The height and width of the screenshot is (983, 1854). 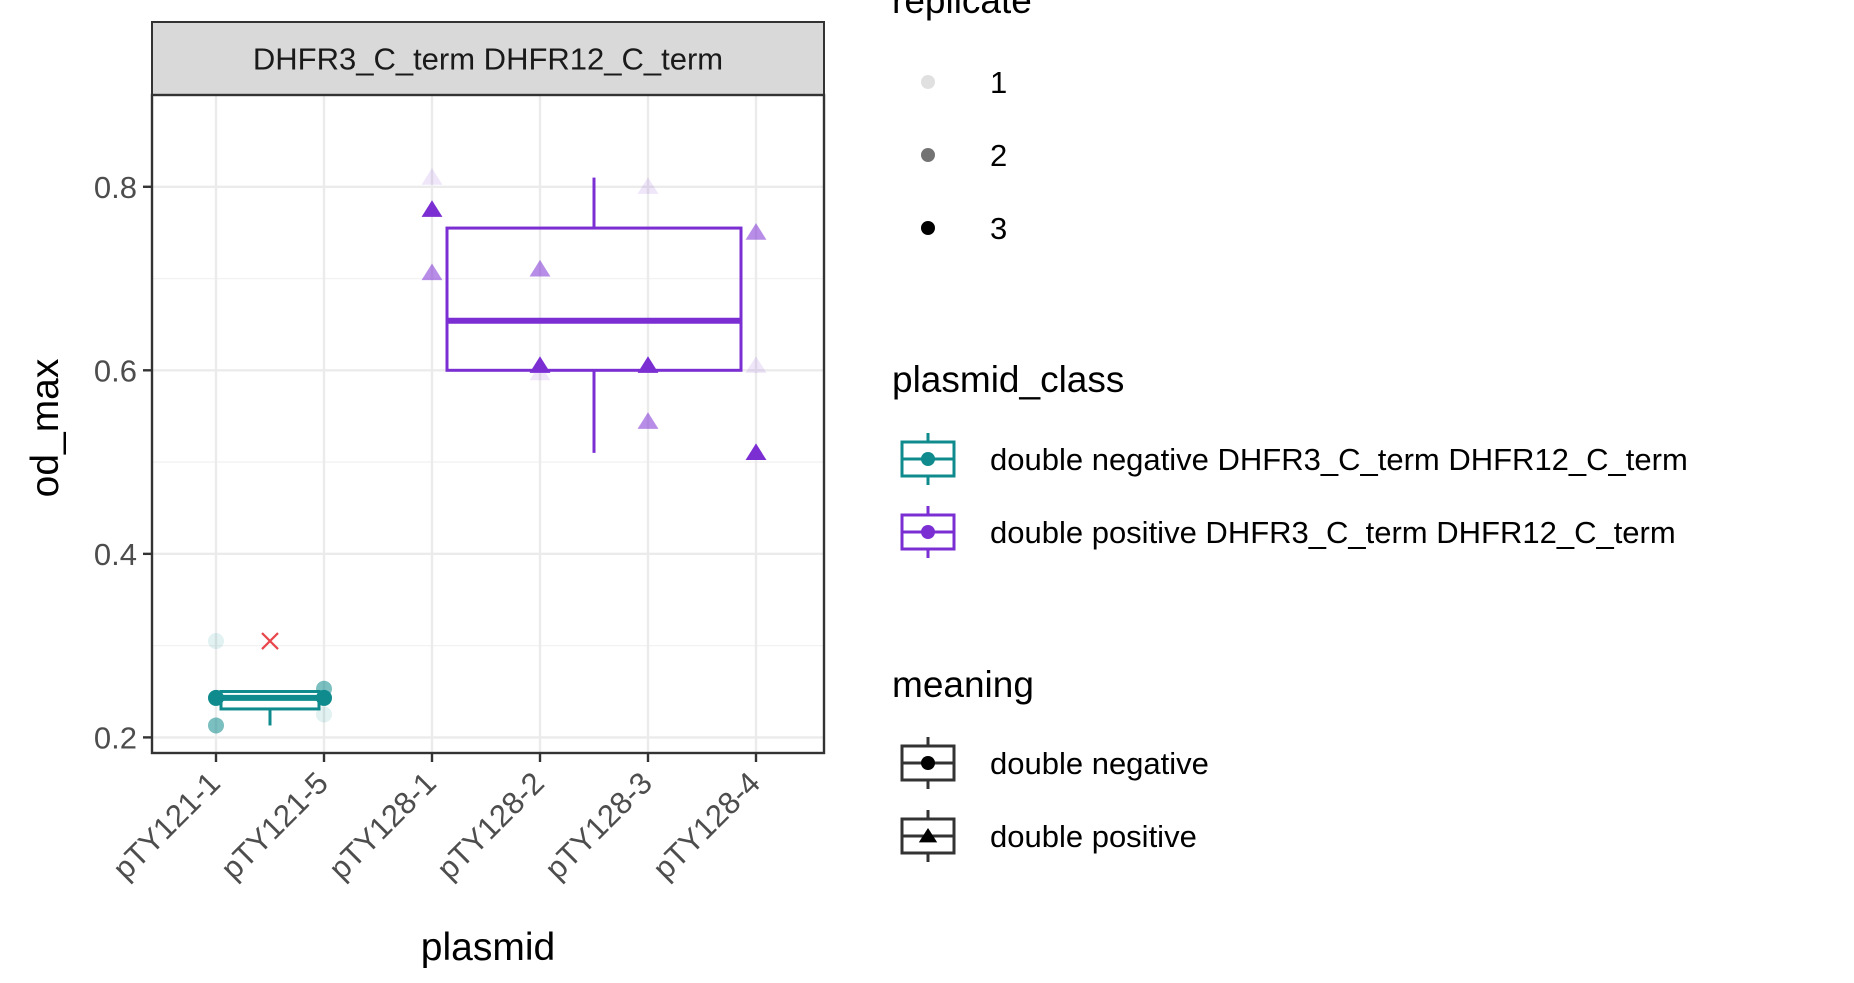 What do you see at coordinates (598, 825) in the screenshot?
I see `x-tick-label: pTY128-3` at bounding box center [598, 825].